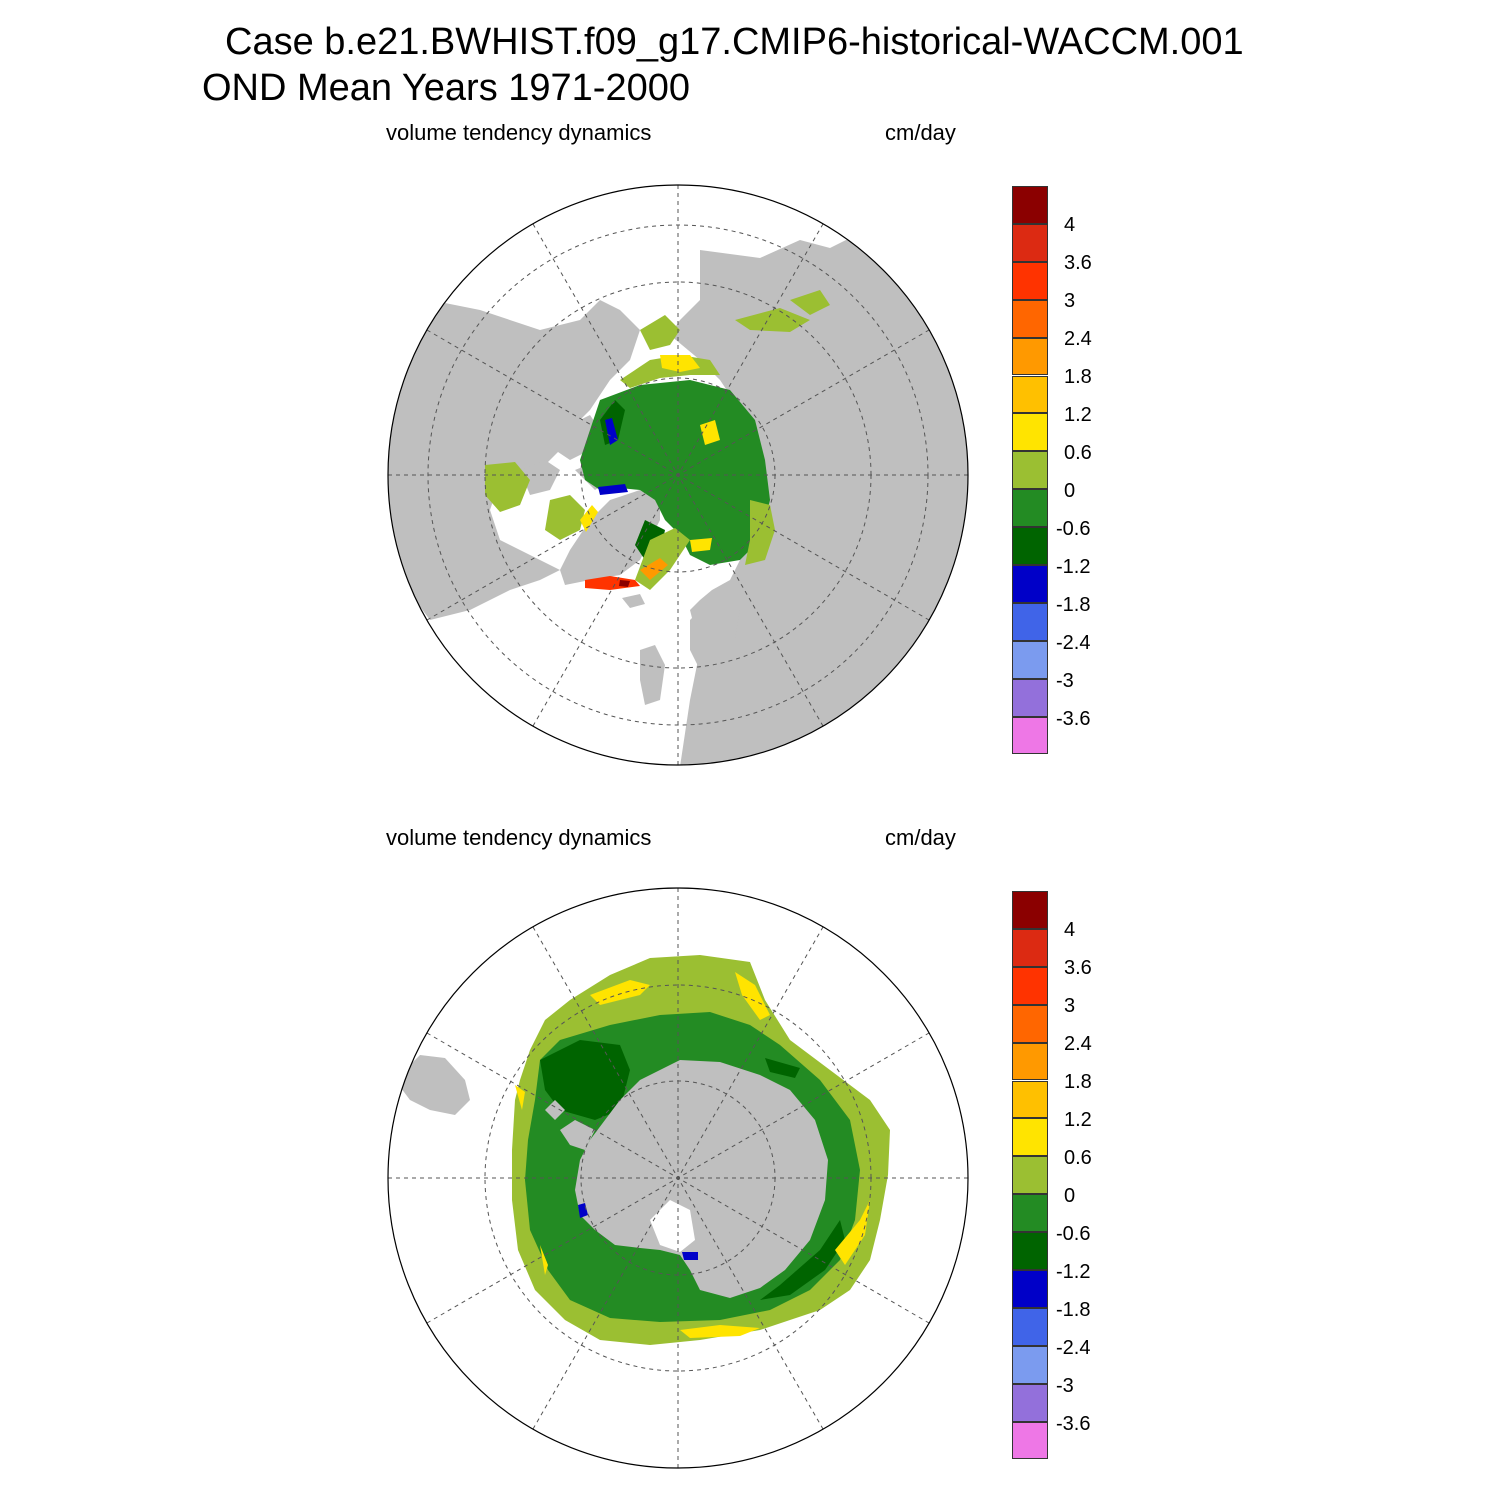 This screenshot has width=1500, height=1500. I want to click on cbar-s-label-4: 1.8, so click(1078, 1082).